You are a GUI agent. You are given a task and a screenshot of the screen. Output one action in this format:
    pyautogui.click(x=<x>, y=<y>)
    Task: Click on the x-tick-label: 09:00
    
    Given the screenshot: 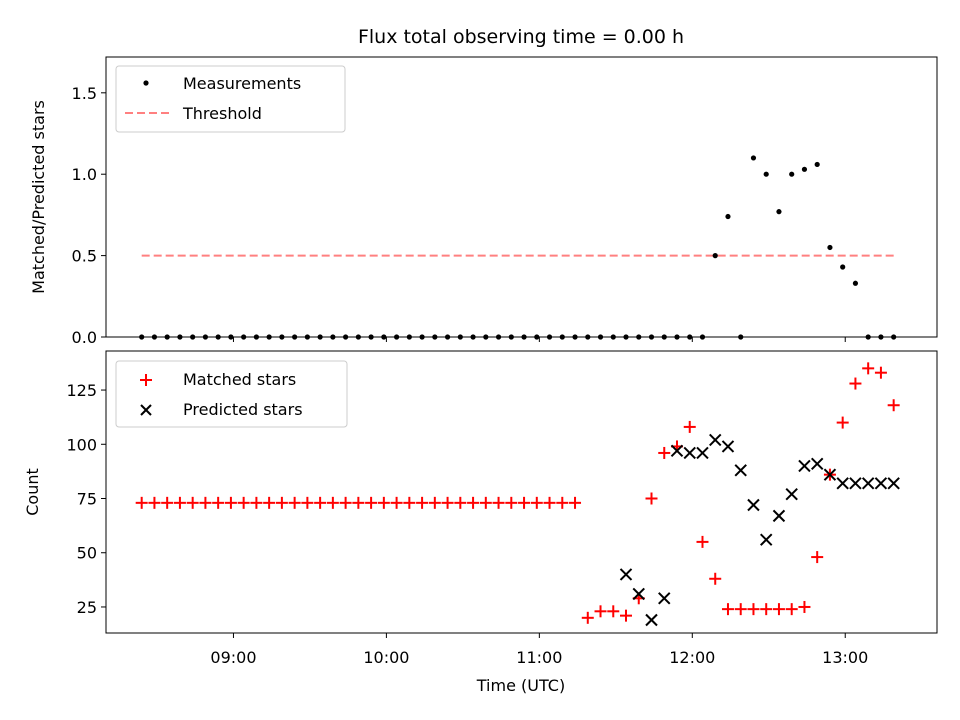 What is the action you would take?
    pyautogui.click(x=233, y=657)
    